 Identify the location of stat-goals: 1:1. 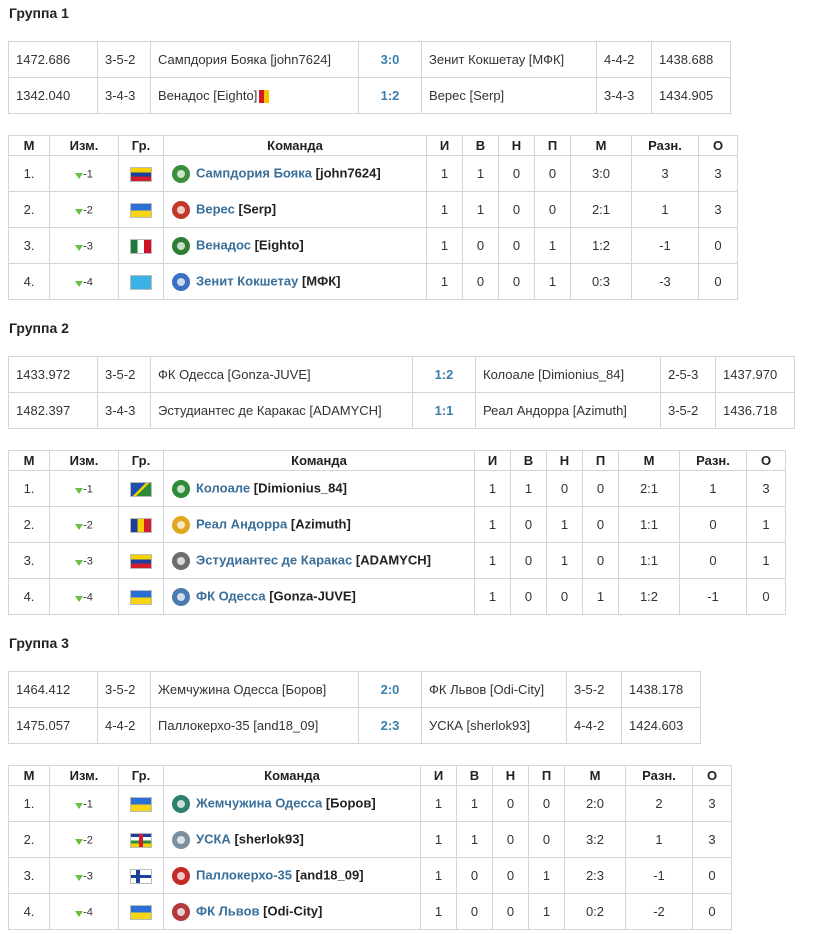
(649, 560).